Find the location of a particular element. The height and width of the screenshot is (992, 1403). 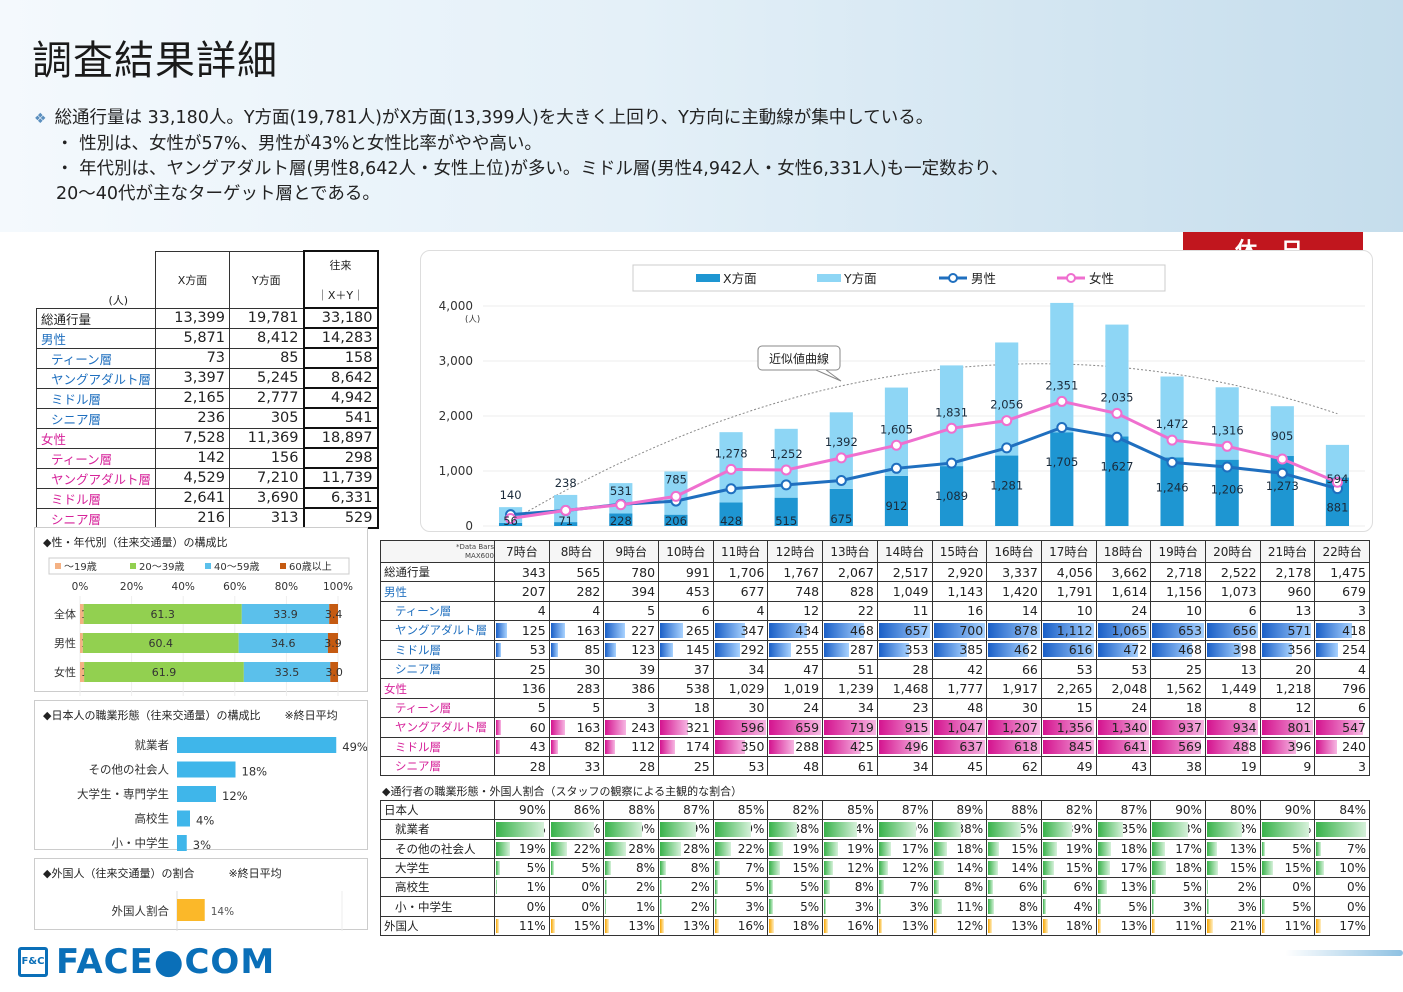

y-tick-label: 0 is located at coordinates (469, 526).